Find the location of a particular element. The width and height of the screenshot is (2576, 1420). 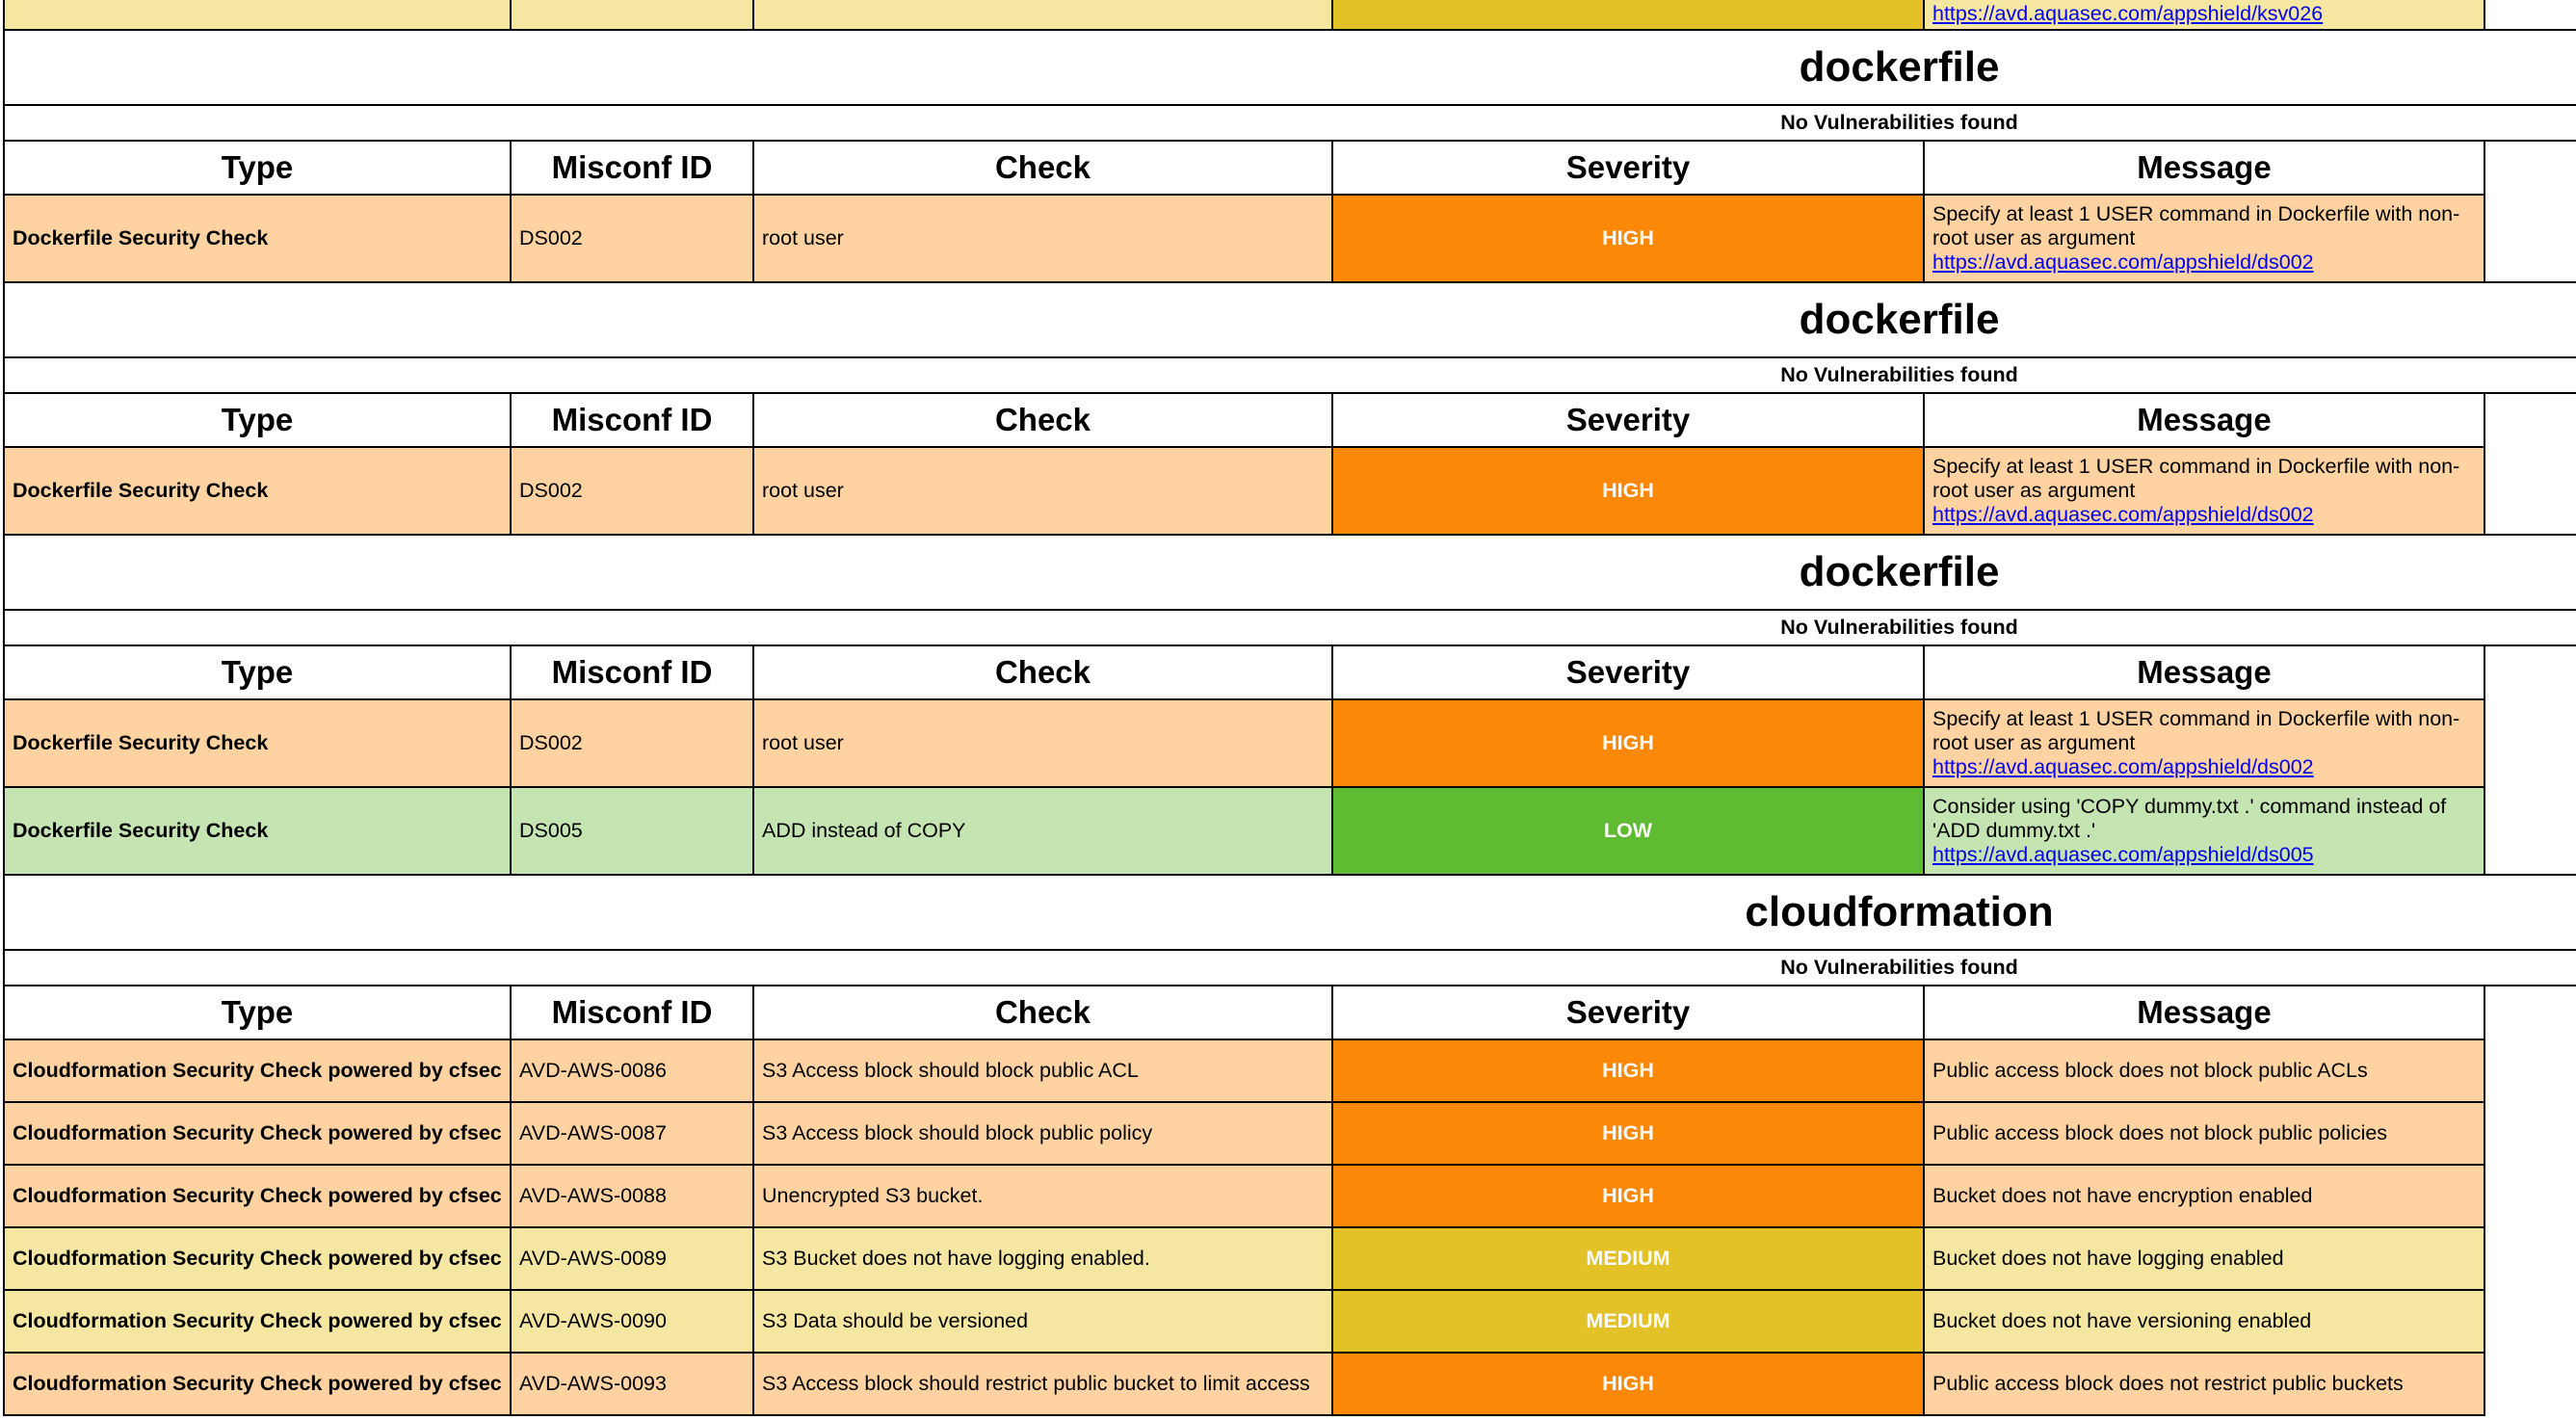

message-cell: Bucket does not have encryption enabled is located at coordinates (2204, 1196).